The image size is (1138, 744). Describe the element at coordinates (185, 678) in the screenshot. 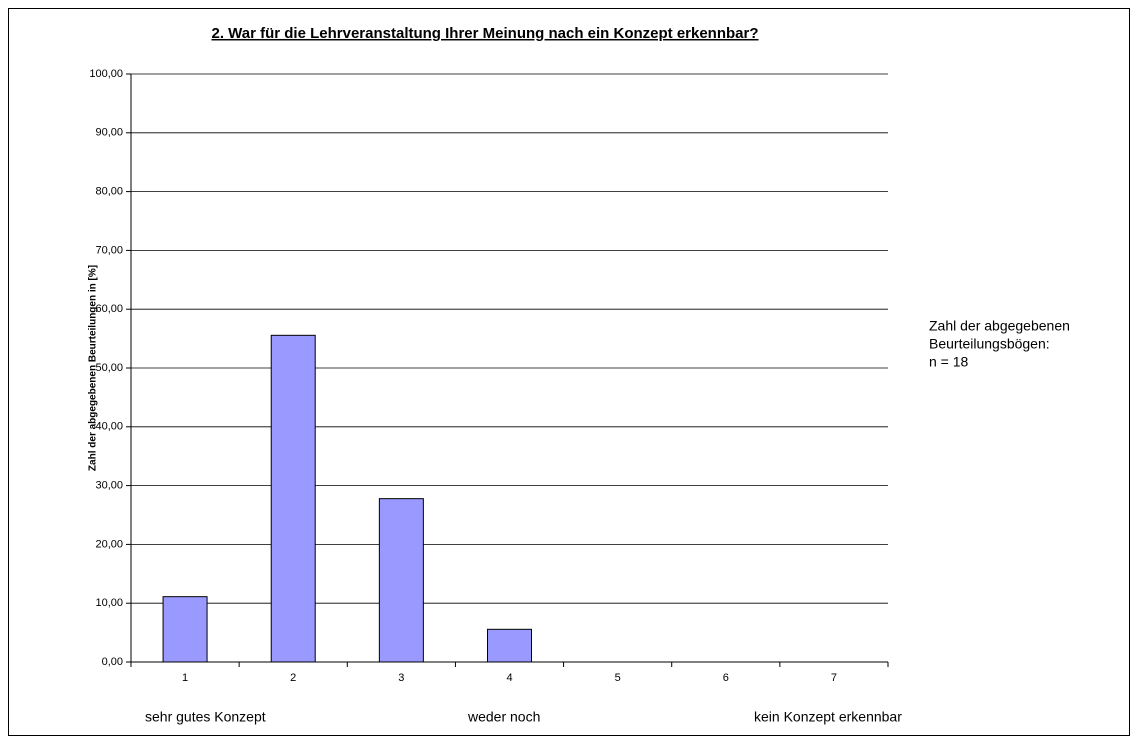

I see `x-tick-label: 1` at that location.